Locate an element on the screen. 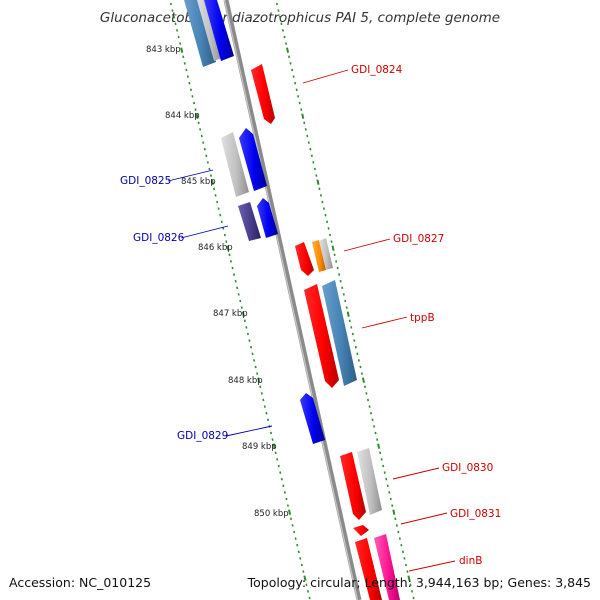 This screenshot has width=600, height=600. feature-gdi0831 is located at coordinates (361, 530).